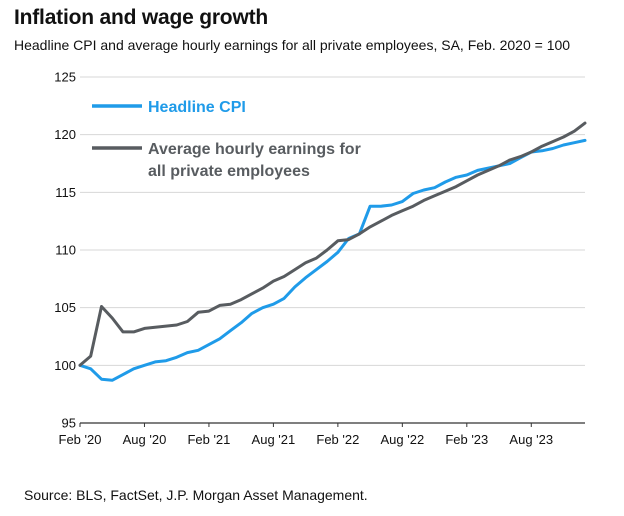 The image size is (624, 516). I want to click on chart-title: Inflation and wage growth, so click(141, 17).